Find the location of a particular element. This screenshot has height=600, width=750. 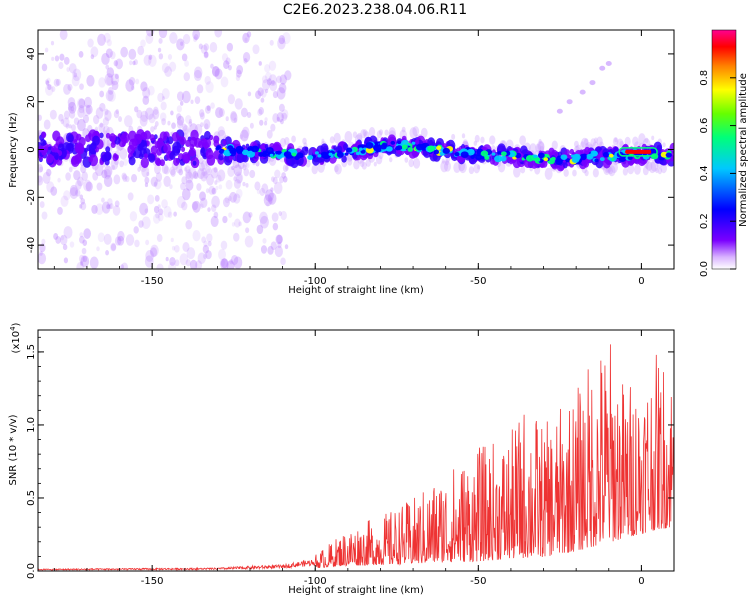

spectrogram-peak is located at coordinates (638, 151).